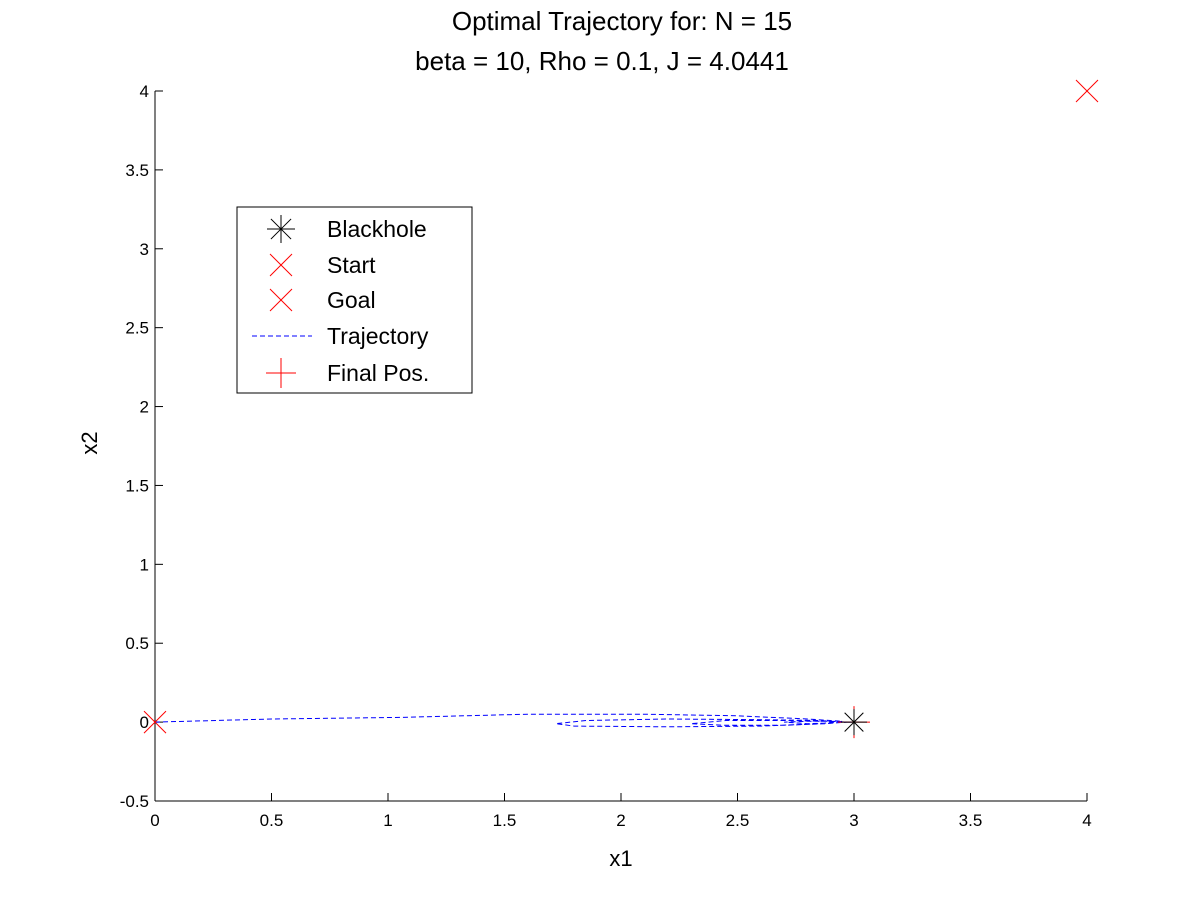 The image size is (1200, 900). I want to click on legend-item: Blackhole, so click(347, 229).